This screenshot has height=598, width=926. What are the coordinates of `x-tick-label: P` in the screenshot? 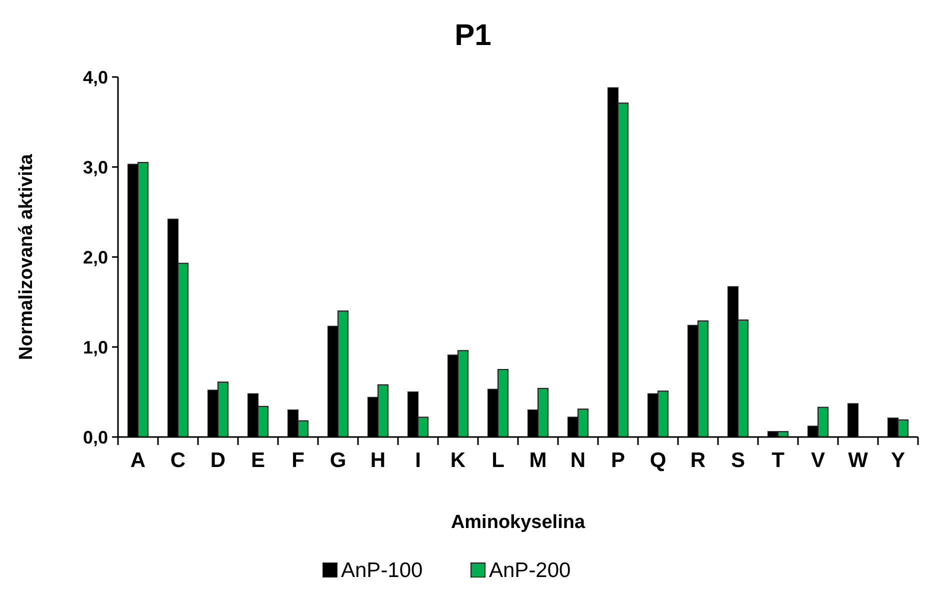 It's located at (618, 460).